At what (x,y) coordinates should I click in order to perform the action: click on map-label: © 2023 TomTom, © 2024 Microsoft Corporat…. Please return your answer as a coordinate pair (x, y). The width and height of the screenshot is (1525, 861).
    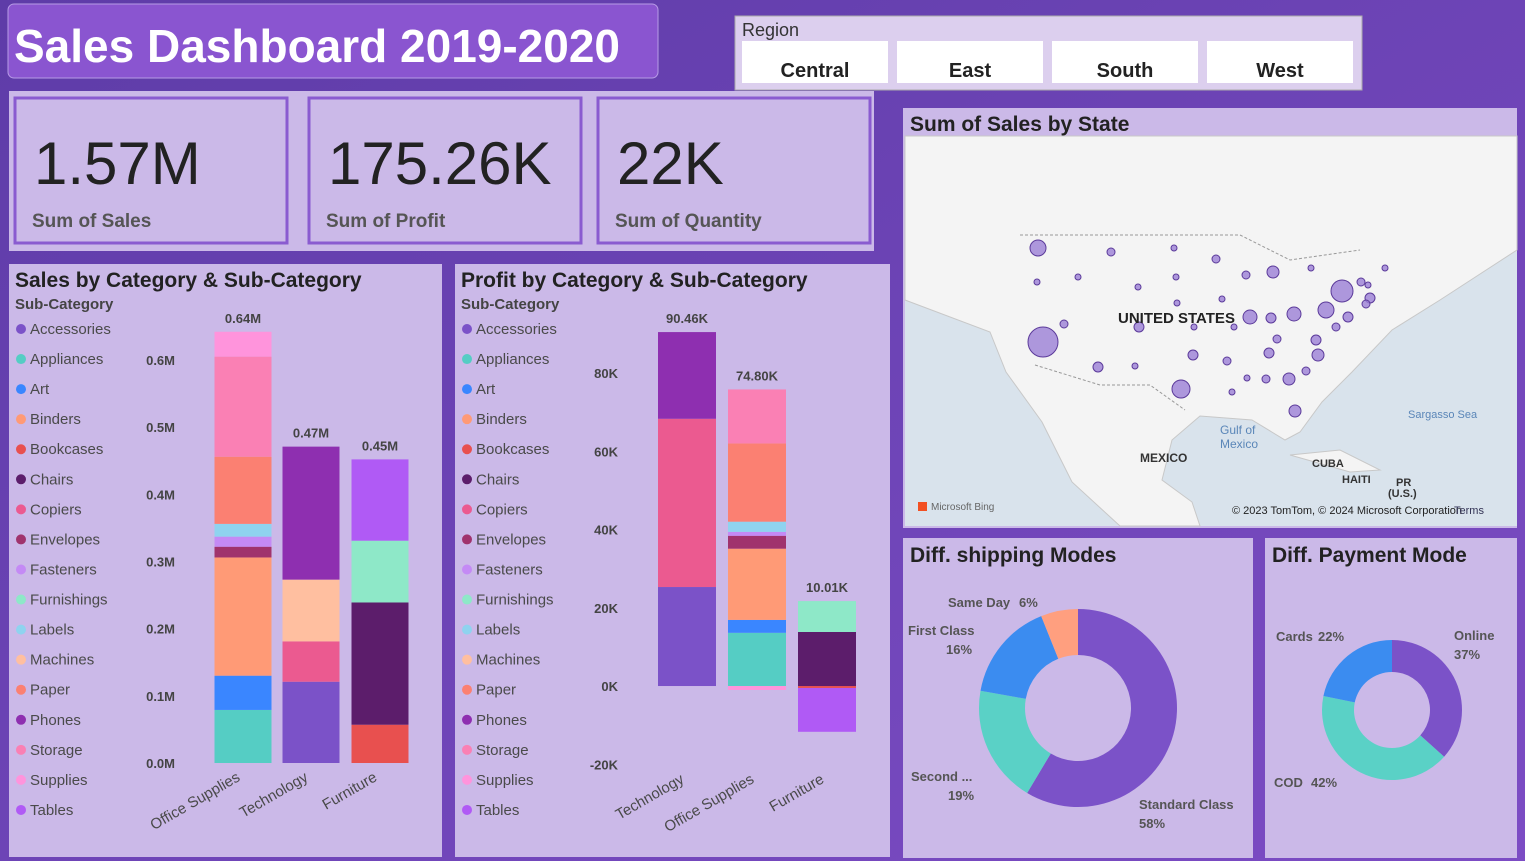
    Looking at the image, I should click on (1347, 511).